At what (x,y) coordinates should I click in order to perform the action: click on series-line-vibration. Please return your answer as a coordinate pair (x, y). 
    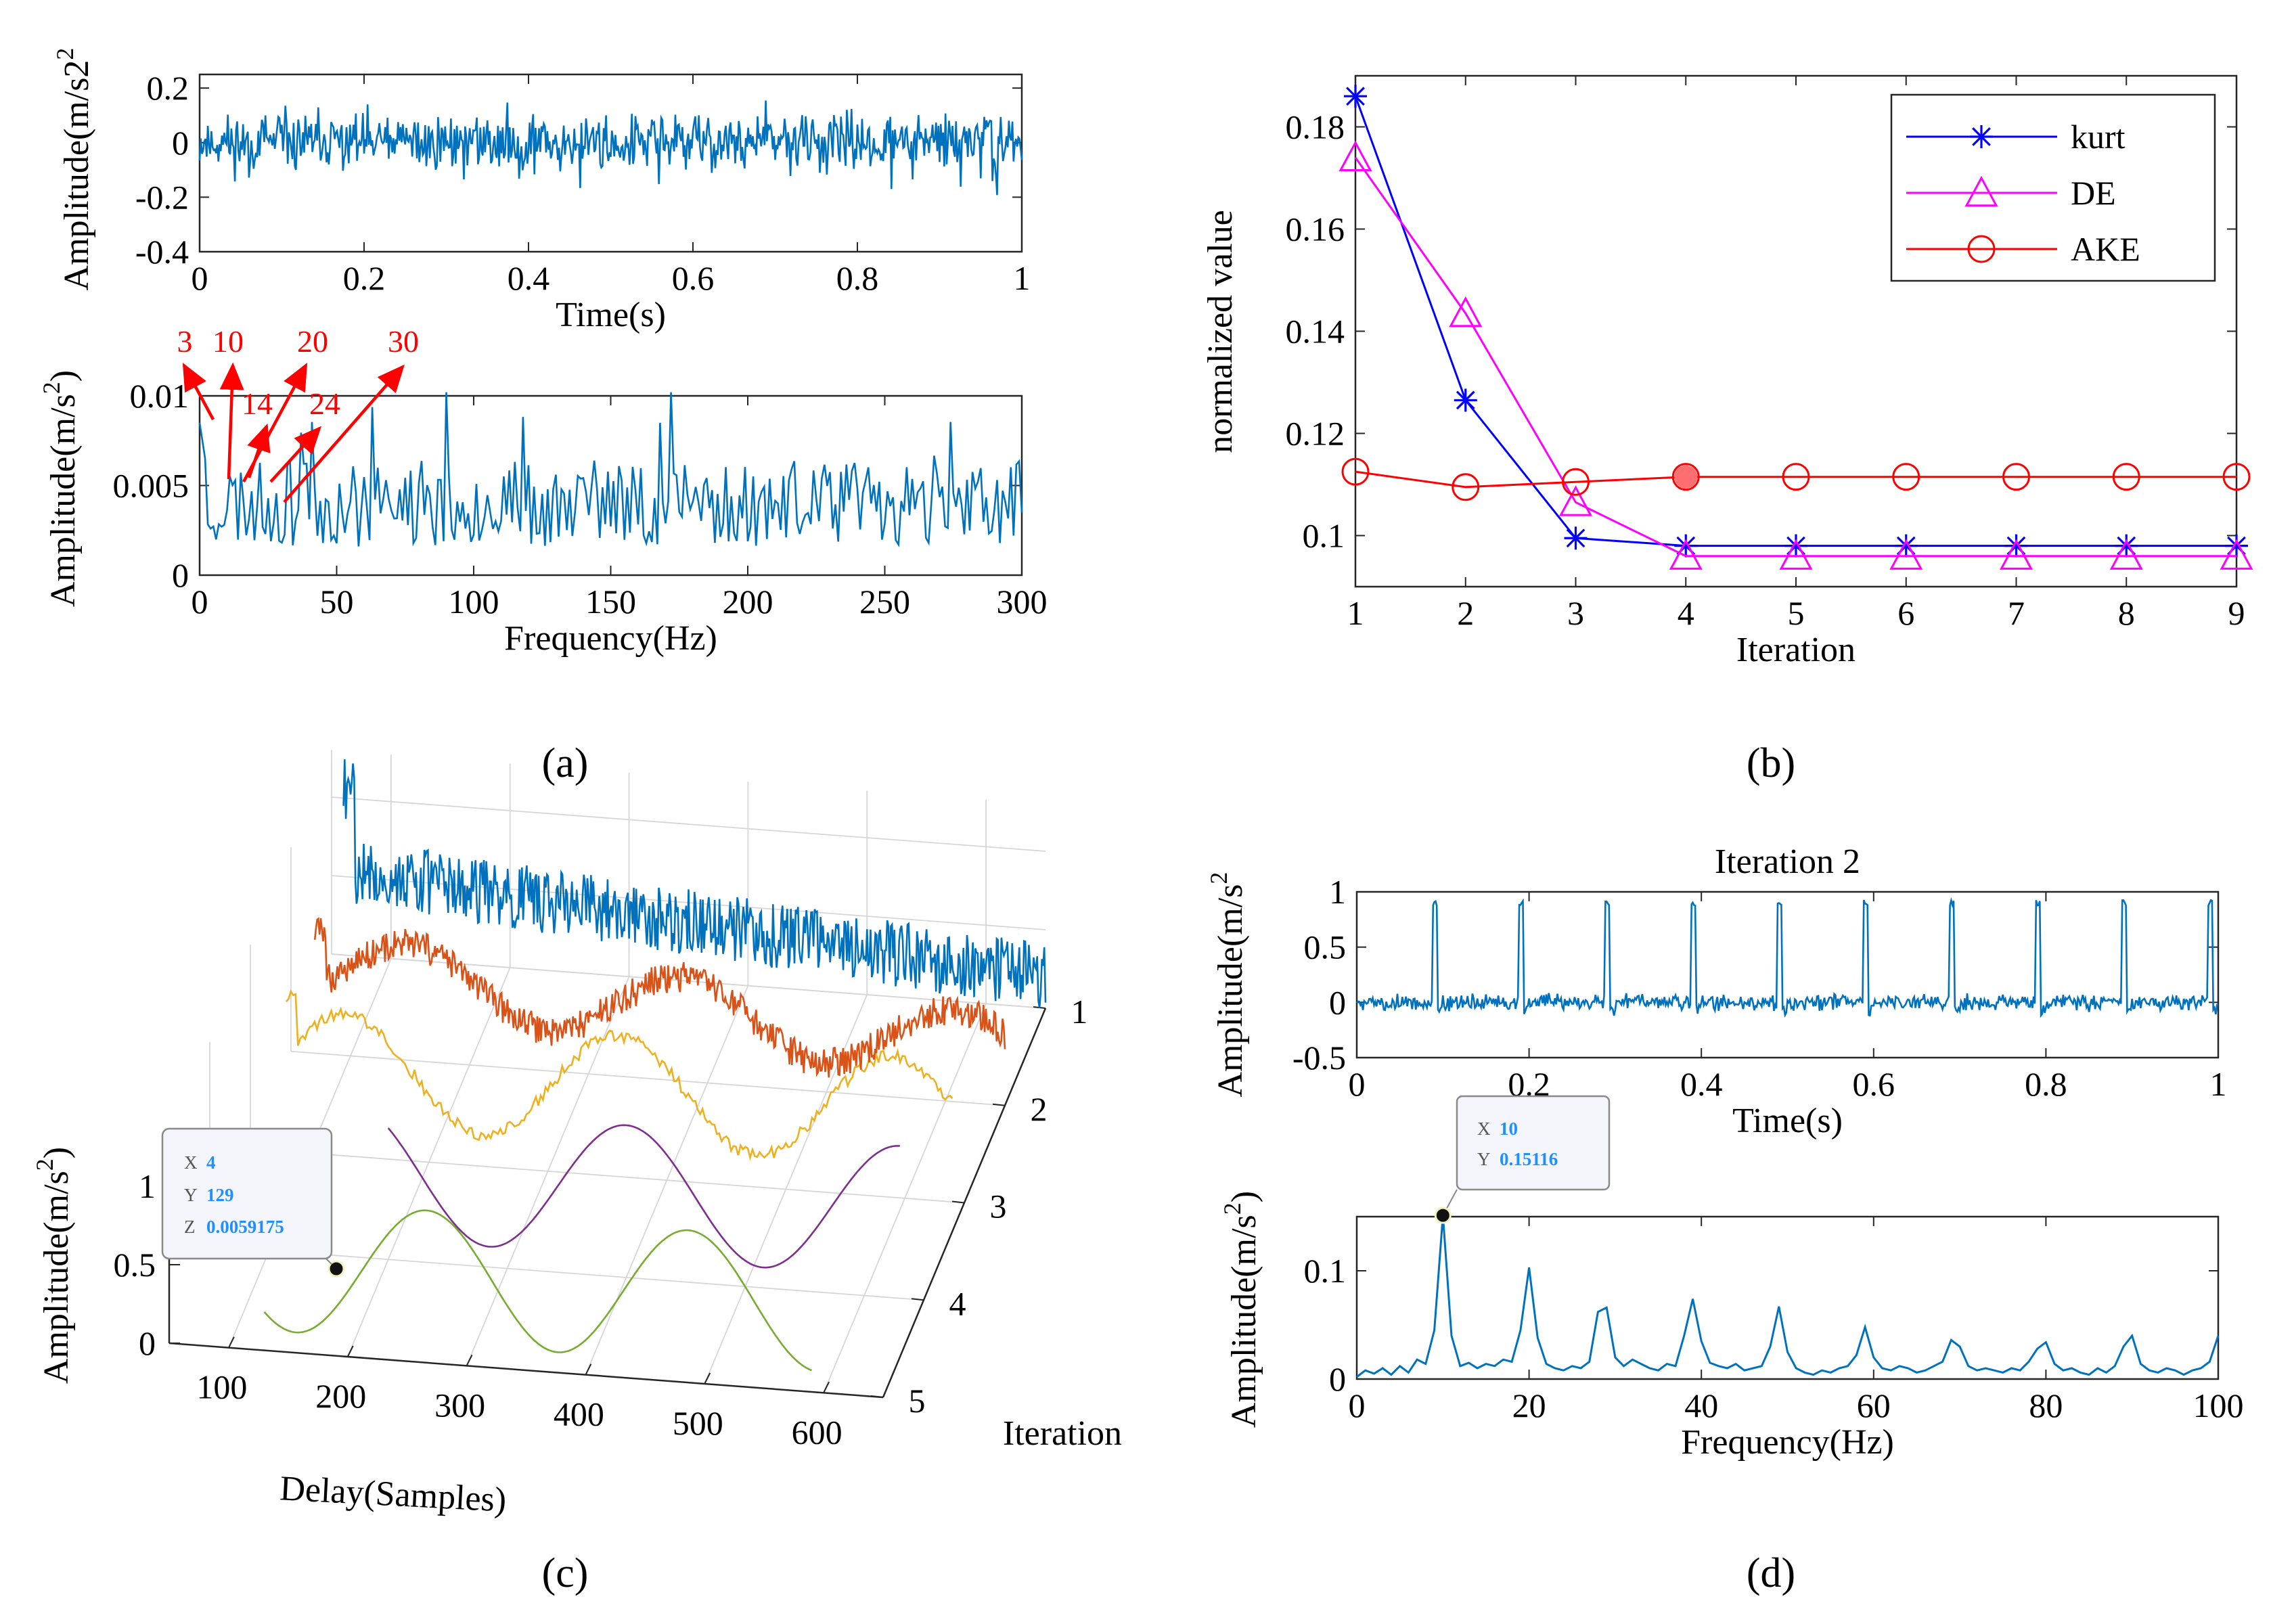
    Looking at the image, I should click on (610, 148).